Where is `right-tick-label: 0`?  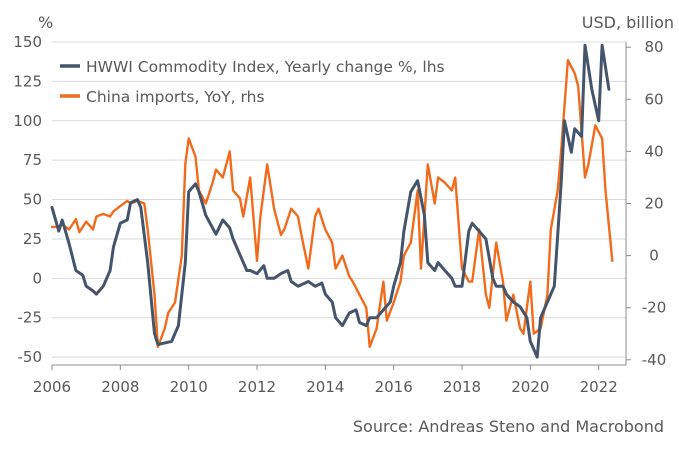
right-tick-label: 0 is located at coordinates (654, 256).